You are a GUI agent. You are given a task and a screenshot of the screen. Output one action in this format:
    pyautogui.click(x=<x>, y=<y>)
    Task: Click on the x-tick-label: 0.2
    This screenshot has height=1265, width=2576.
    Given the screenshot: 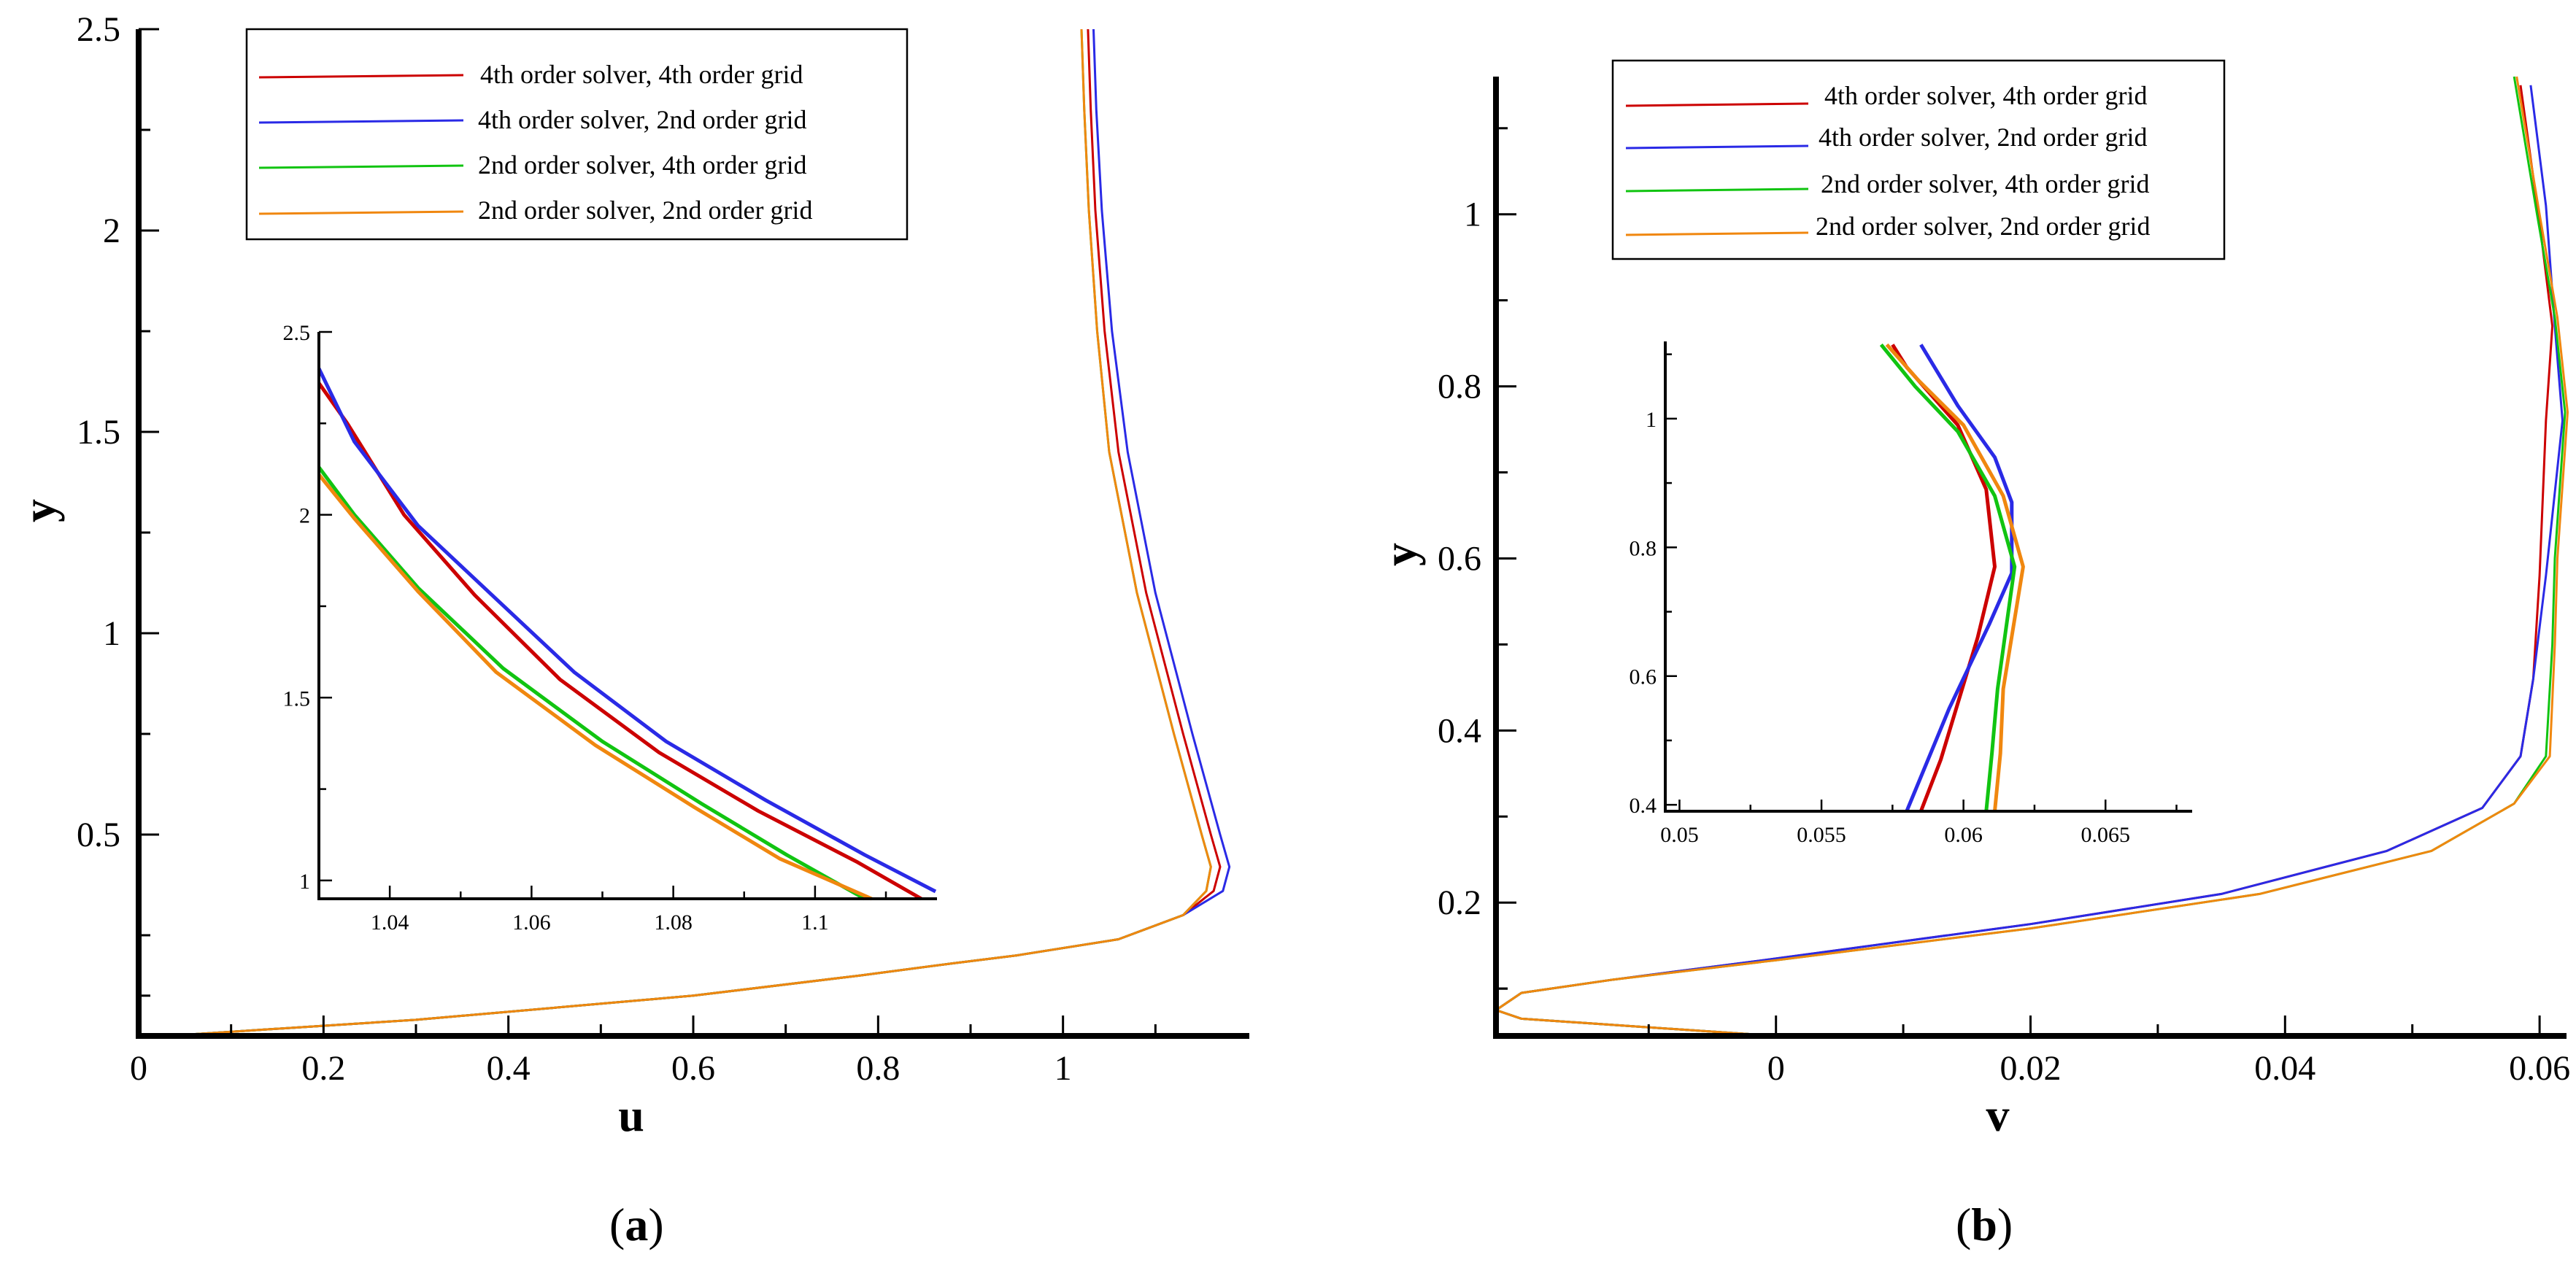 What is the action you would take?
    pyautogui.click(x=323, y=1068)
    